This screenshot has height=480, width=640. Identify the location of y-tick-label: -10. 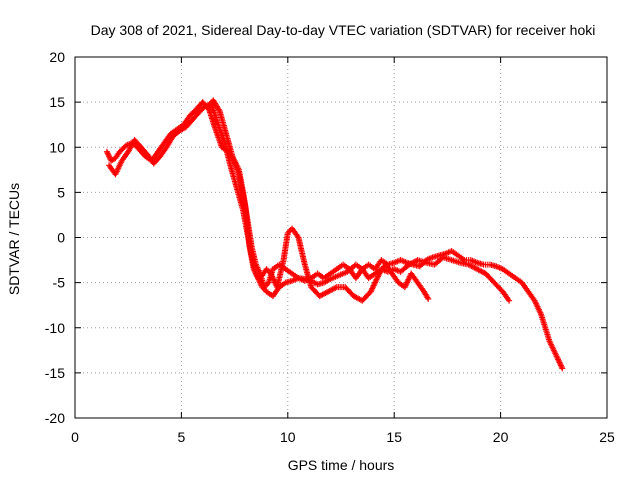
(55, 328).